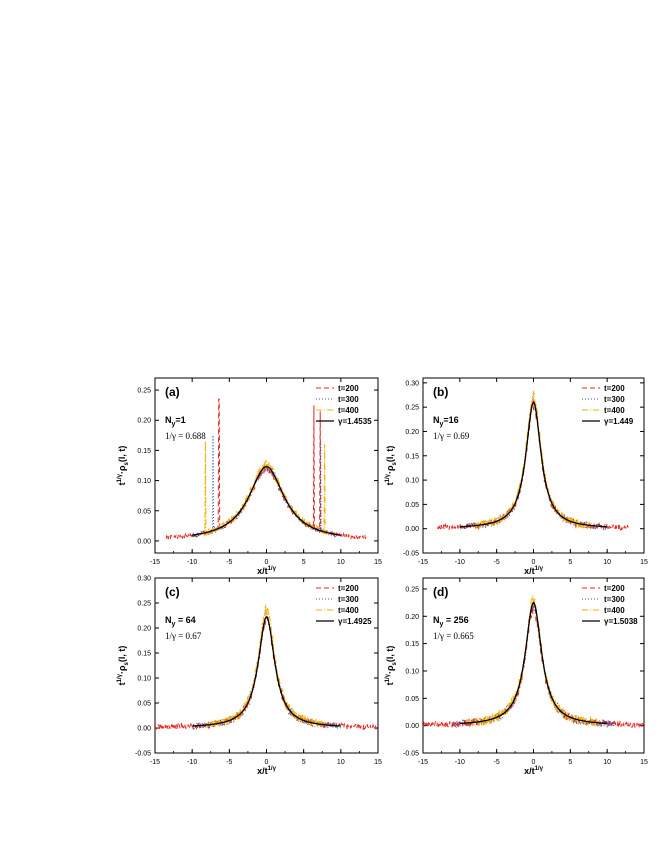 This screenshot has width=664, height=860. Describe the element at coordinates (610, 605) in the screenshot. I see `legend: t=200 t=300 t=400 γ=1.5038` at that location.